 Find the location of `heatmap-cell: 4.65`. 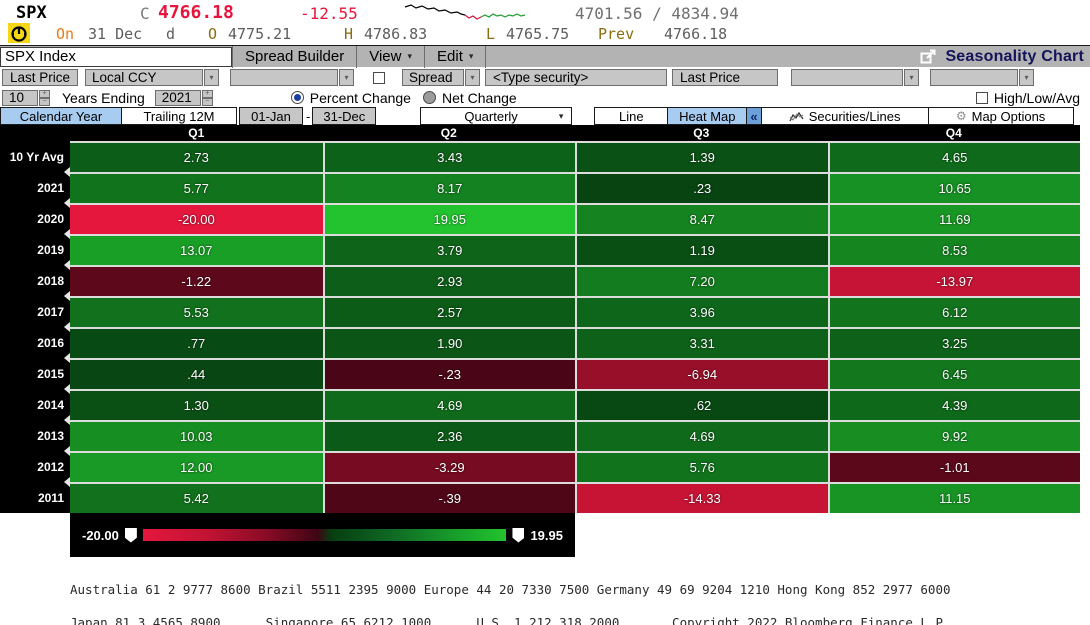

heatmap-cell: 4.65 is located at coordinates (953, 156).